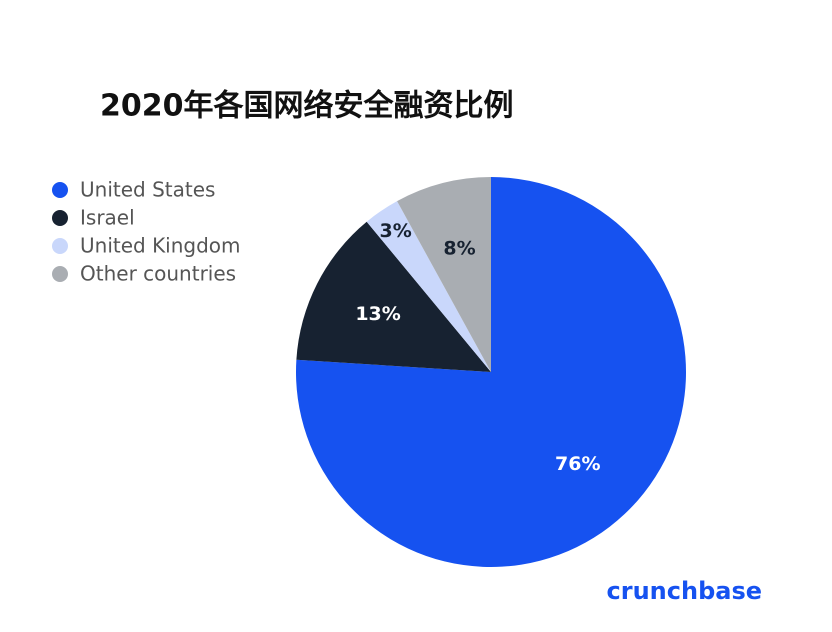  Describe the element at coordinates (459, 249) in the screenshot. I see `data-label: 8%` at that location.